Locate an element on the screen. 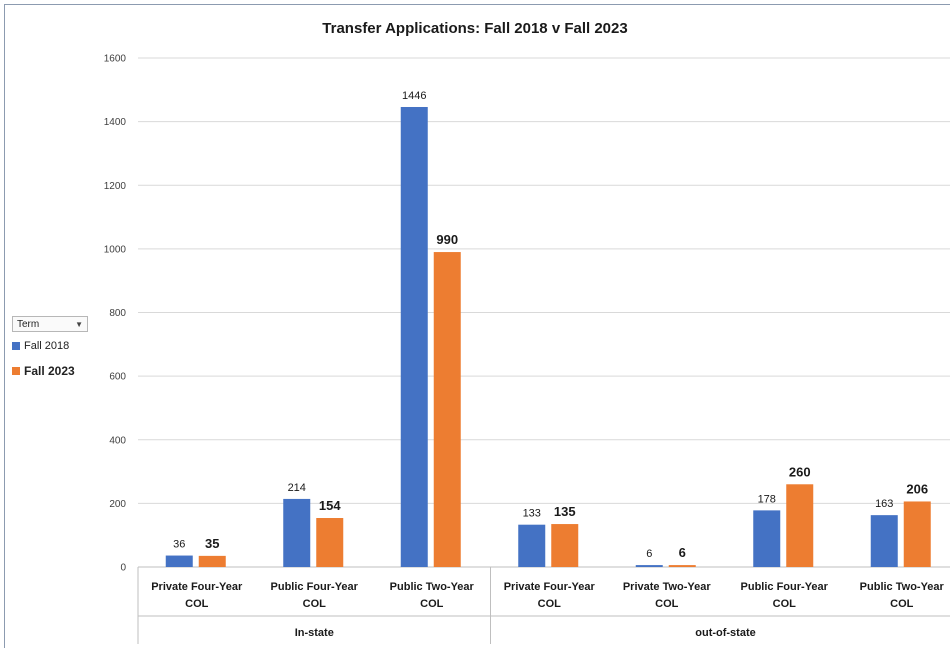 The image size is (950, 648). y-tick-label: 1600 is located at coordinates (115, 59).